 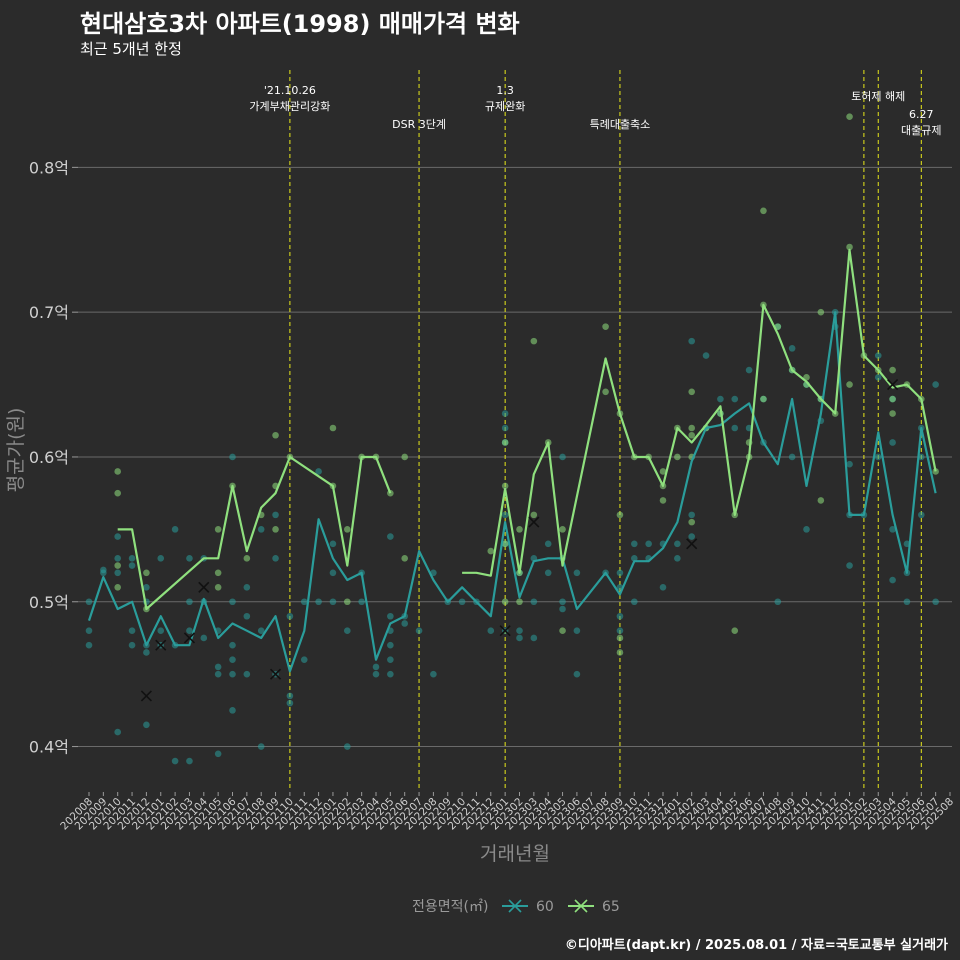 What do you see at coordinates (49, 167) in the screenshot?
I see `y-tick-label: 0.8억` at bounding box center [49, 167].